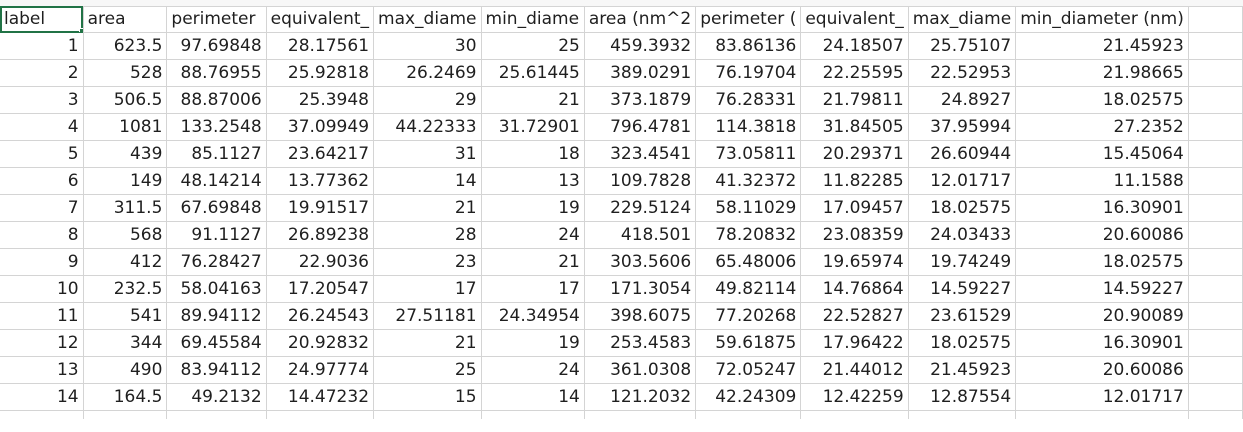  What do you see at coordinates (42, 100) in the screenshot?
I see `table-cell: 3` at bounding box center [42, 100].